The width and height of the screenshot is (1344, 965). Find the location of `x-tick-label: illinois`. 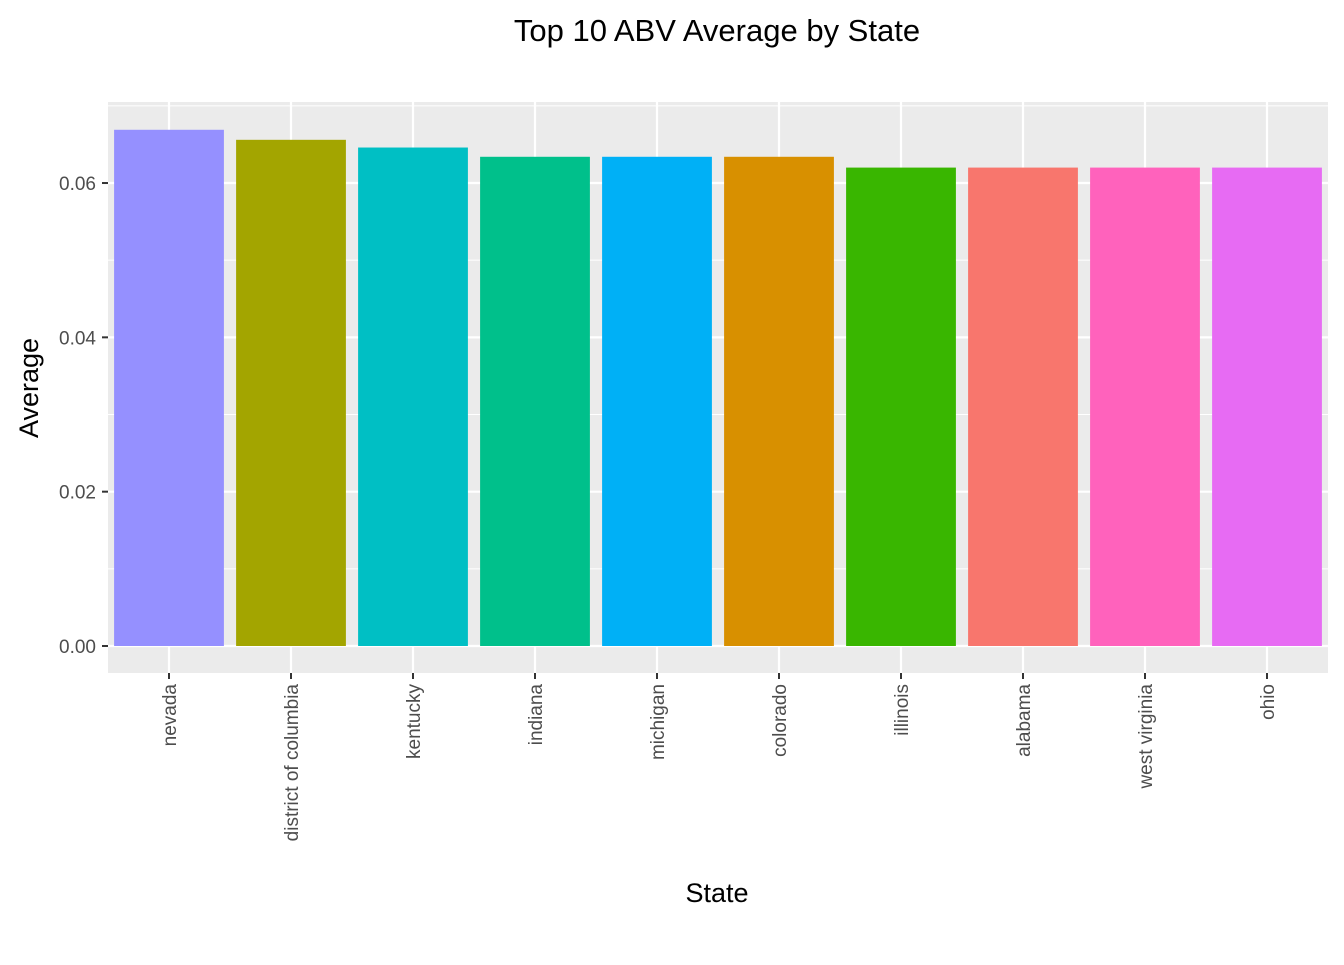

x-tick-label: illinois is located at coordinates (902, 710).